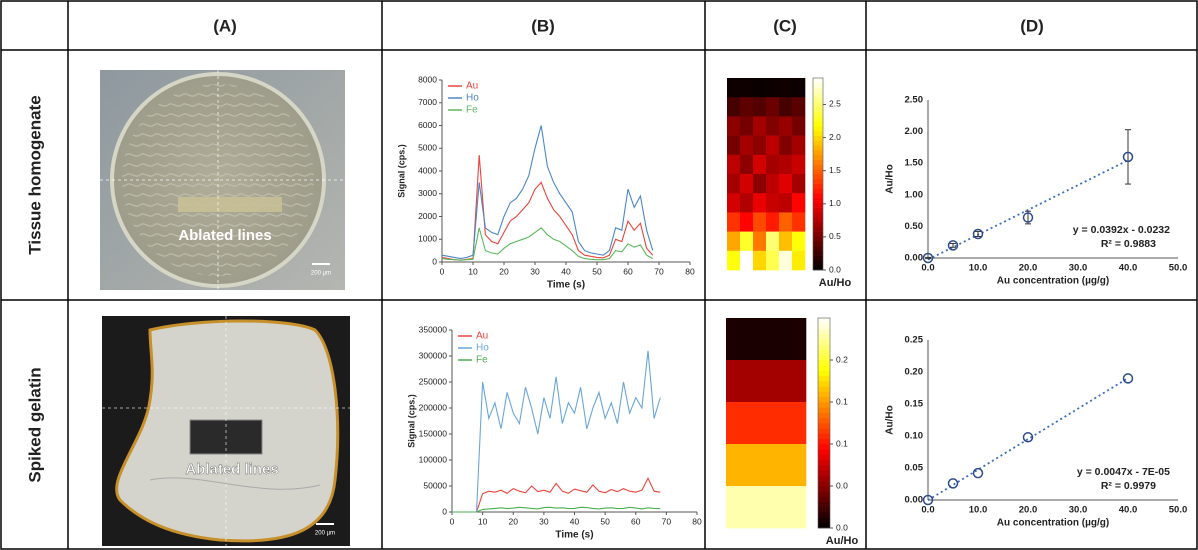 Image resolution: width=1198 pixels, height=550 pixels. I want to click on scale-bar-label: 200 µm, so click(321, 274).